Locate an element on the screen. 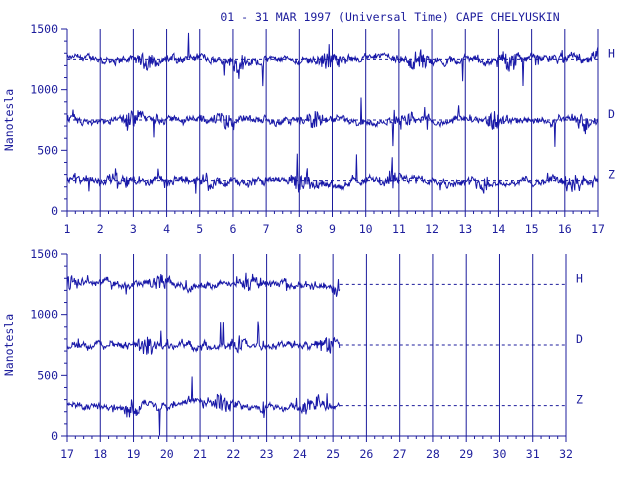  x-tick-label: 31 is located at coordinates (533, 454).